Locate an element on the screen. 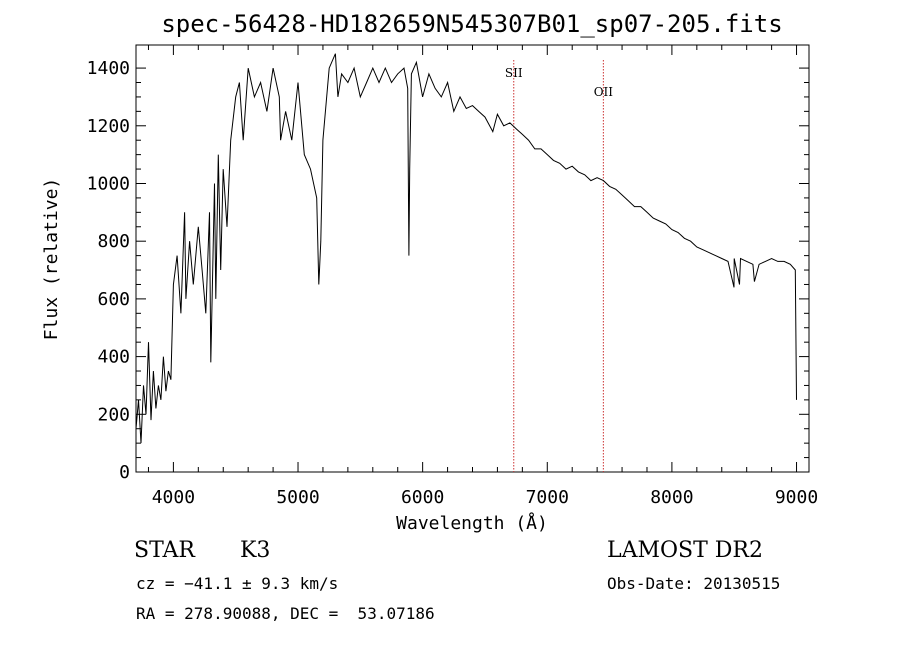 The height and width of the screenshot is (649, 900). observation-date: Obs-Date: 20130515 is located at coordinates (694, 583).